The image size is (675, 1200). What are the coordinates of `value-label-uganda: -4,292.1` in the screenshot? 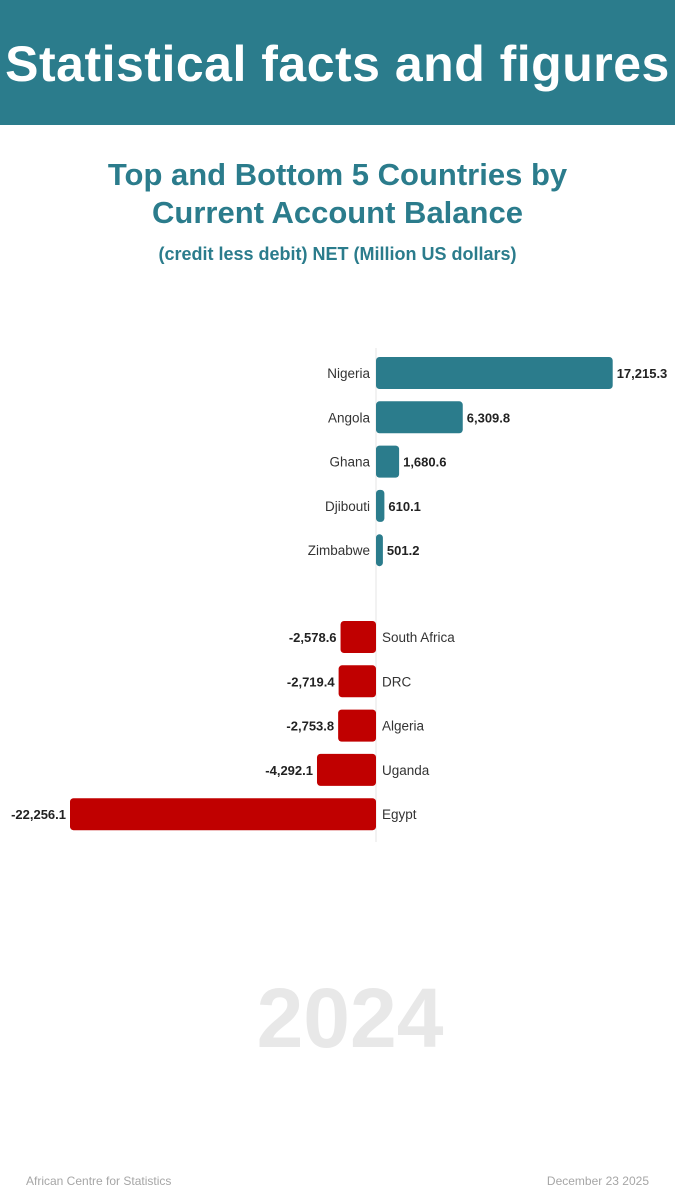 It's located at (289, 770).